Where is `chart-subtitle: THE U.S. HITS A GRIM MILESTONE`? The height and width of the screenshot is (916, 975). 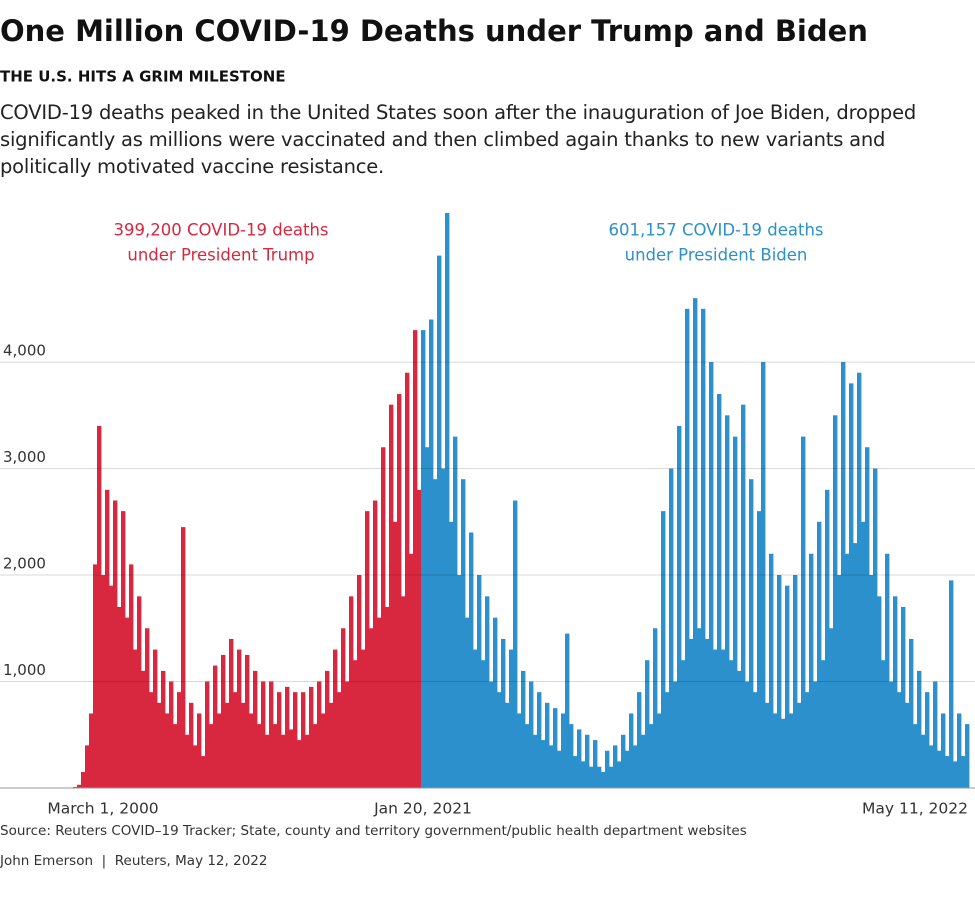 chart-subtitle: THE U.S. HITS A GRIM MILESTONE is located at coordinates (143, 77).